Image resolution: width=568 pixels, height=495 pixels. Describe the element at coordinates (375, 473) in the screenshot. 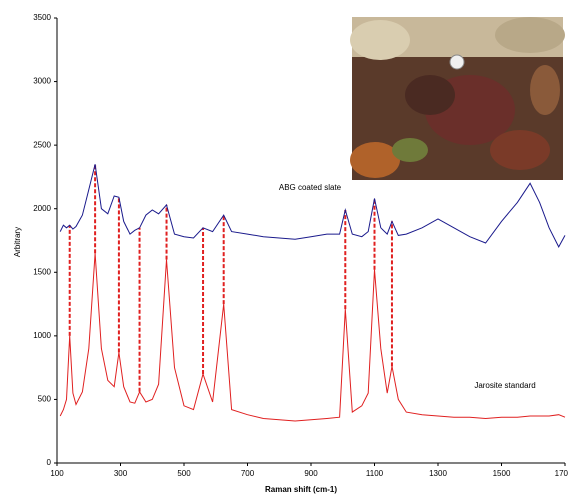

I see `x-tick-label: 1100` at that location.